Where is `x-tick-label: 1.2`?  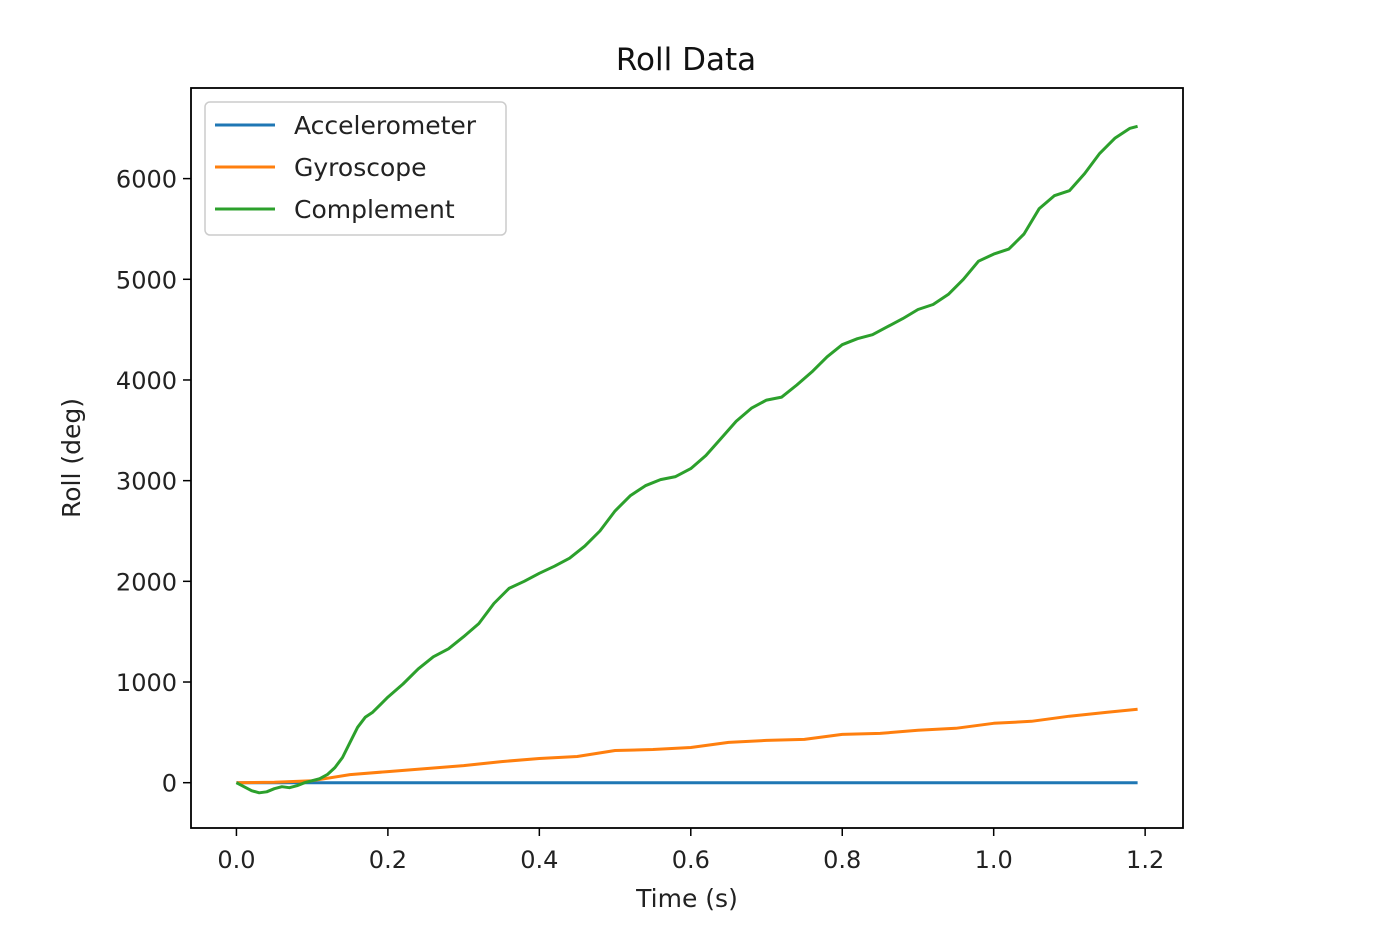 x-tick-label: 1.2 is located at coordinates (1145, 860).